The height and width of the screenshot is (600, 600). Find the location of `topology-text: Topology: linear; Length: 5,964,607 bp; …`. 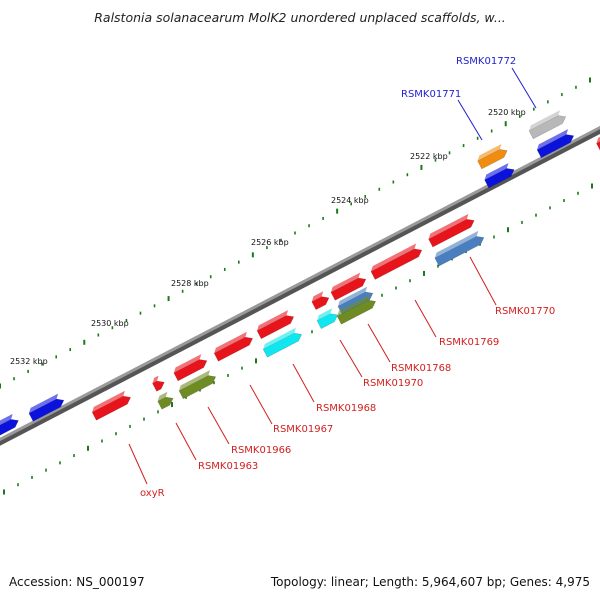

topology-text: Topology: linear; Length: 5,964,607 bp; … is located at coordinates (430, 582).